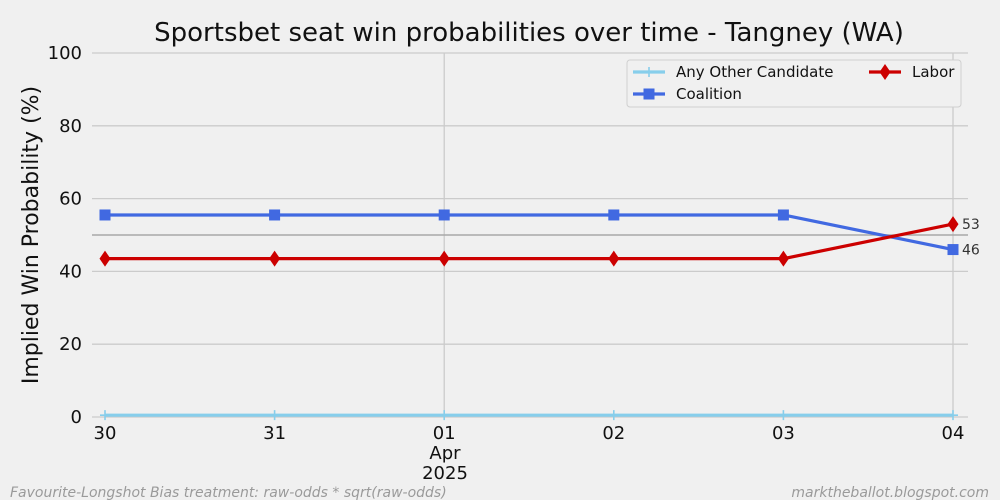 The width and height of the screenshot is (1000, 500). I want to click on series-line-coalition, so click(529, 232).